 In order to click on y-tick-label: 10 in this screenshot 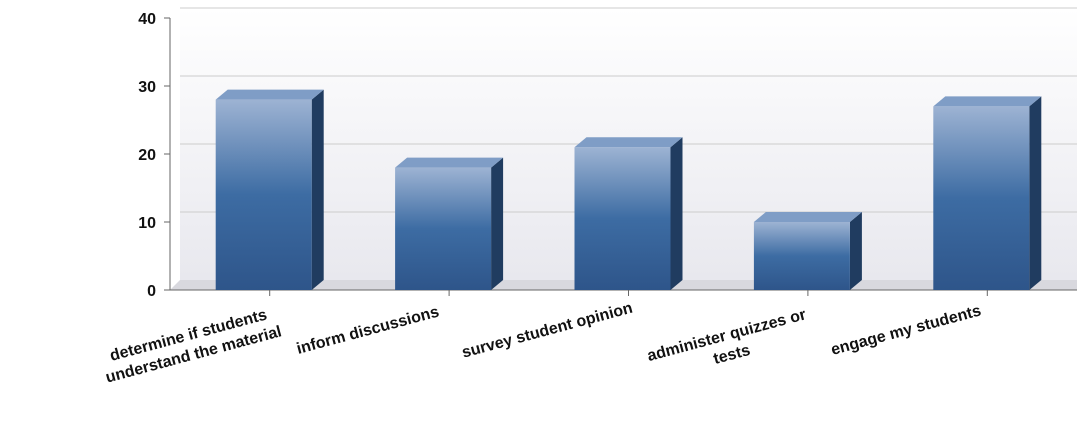, I will do `click(147, 223)`.